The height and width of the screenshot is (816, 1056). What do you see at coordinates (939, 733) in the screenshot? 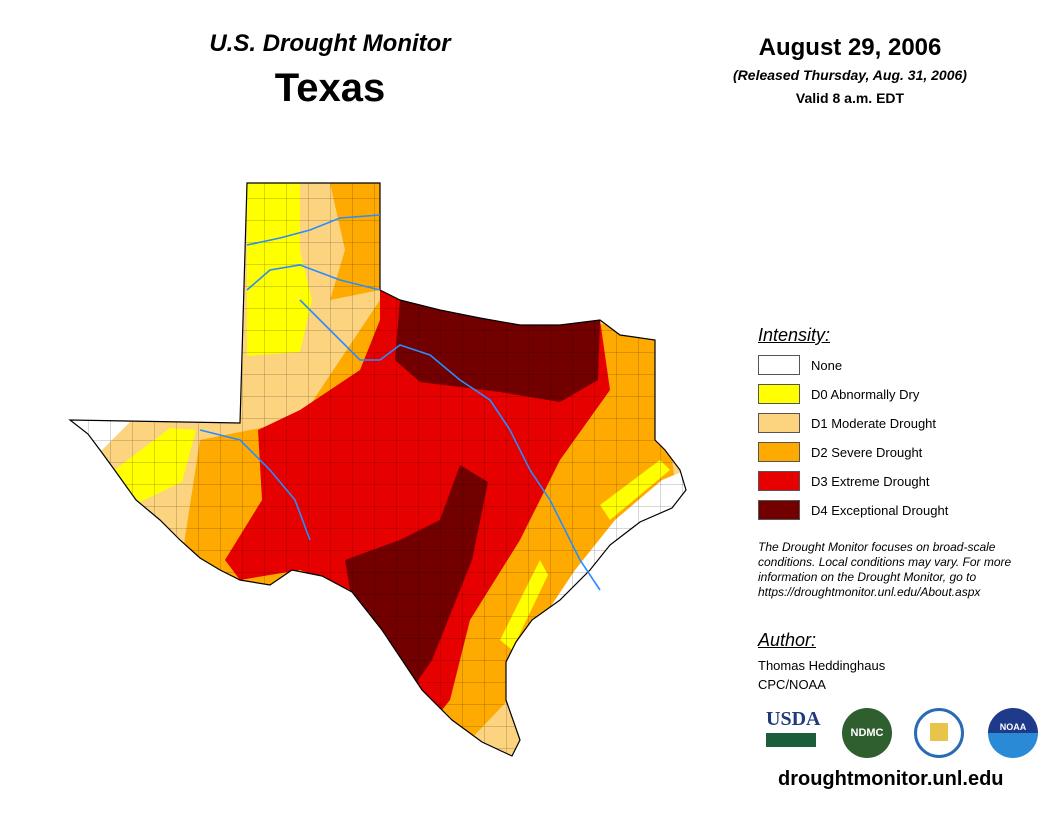
I see `commerce-seal-logo` at bounding box center [939, 733].